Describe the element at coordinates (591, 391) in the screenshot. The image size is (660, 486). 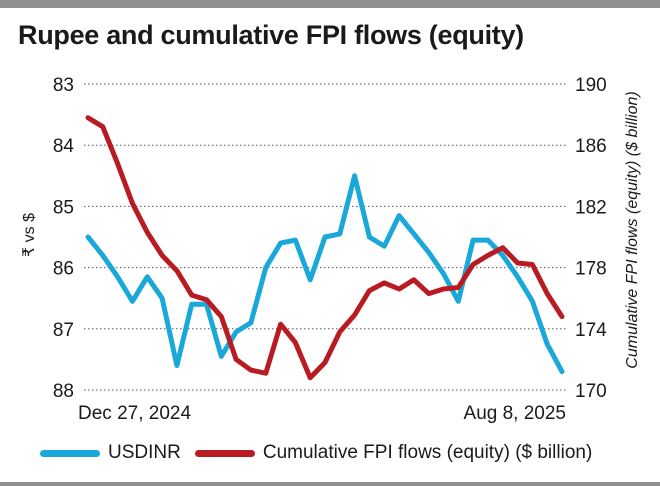
I see `y-right-tick-label: 170` at that location.